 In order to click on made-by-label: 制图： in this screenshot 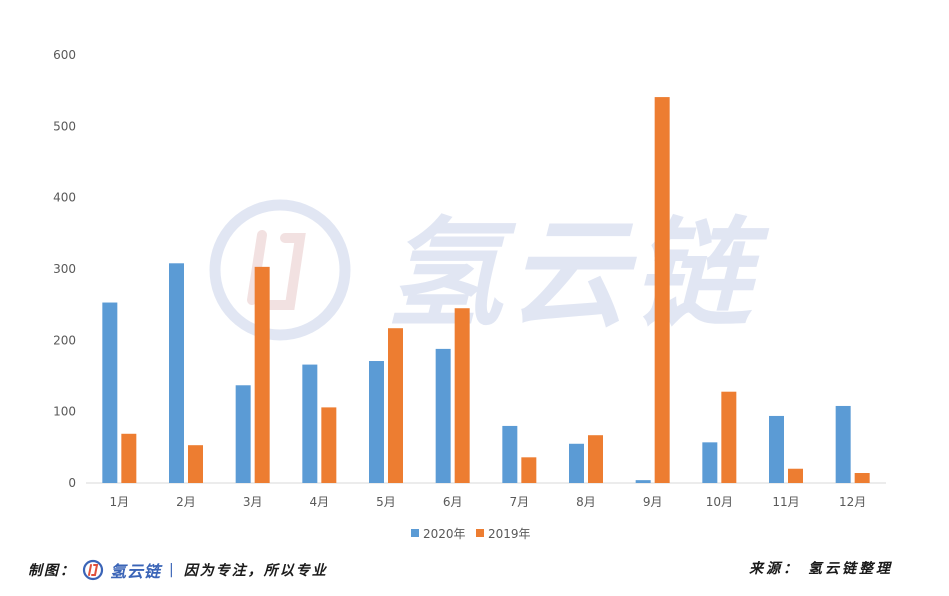, I will do `click(52, 571)`.